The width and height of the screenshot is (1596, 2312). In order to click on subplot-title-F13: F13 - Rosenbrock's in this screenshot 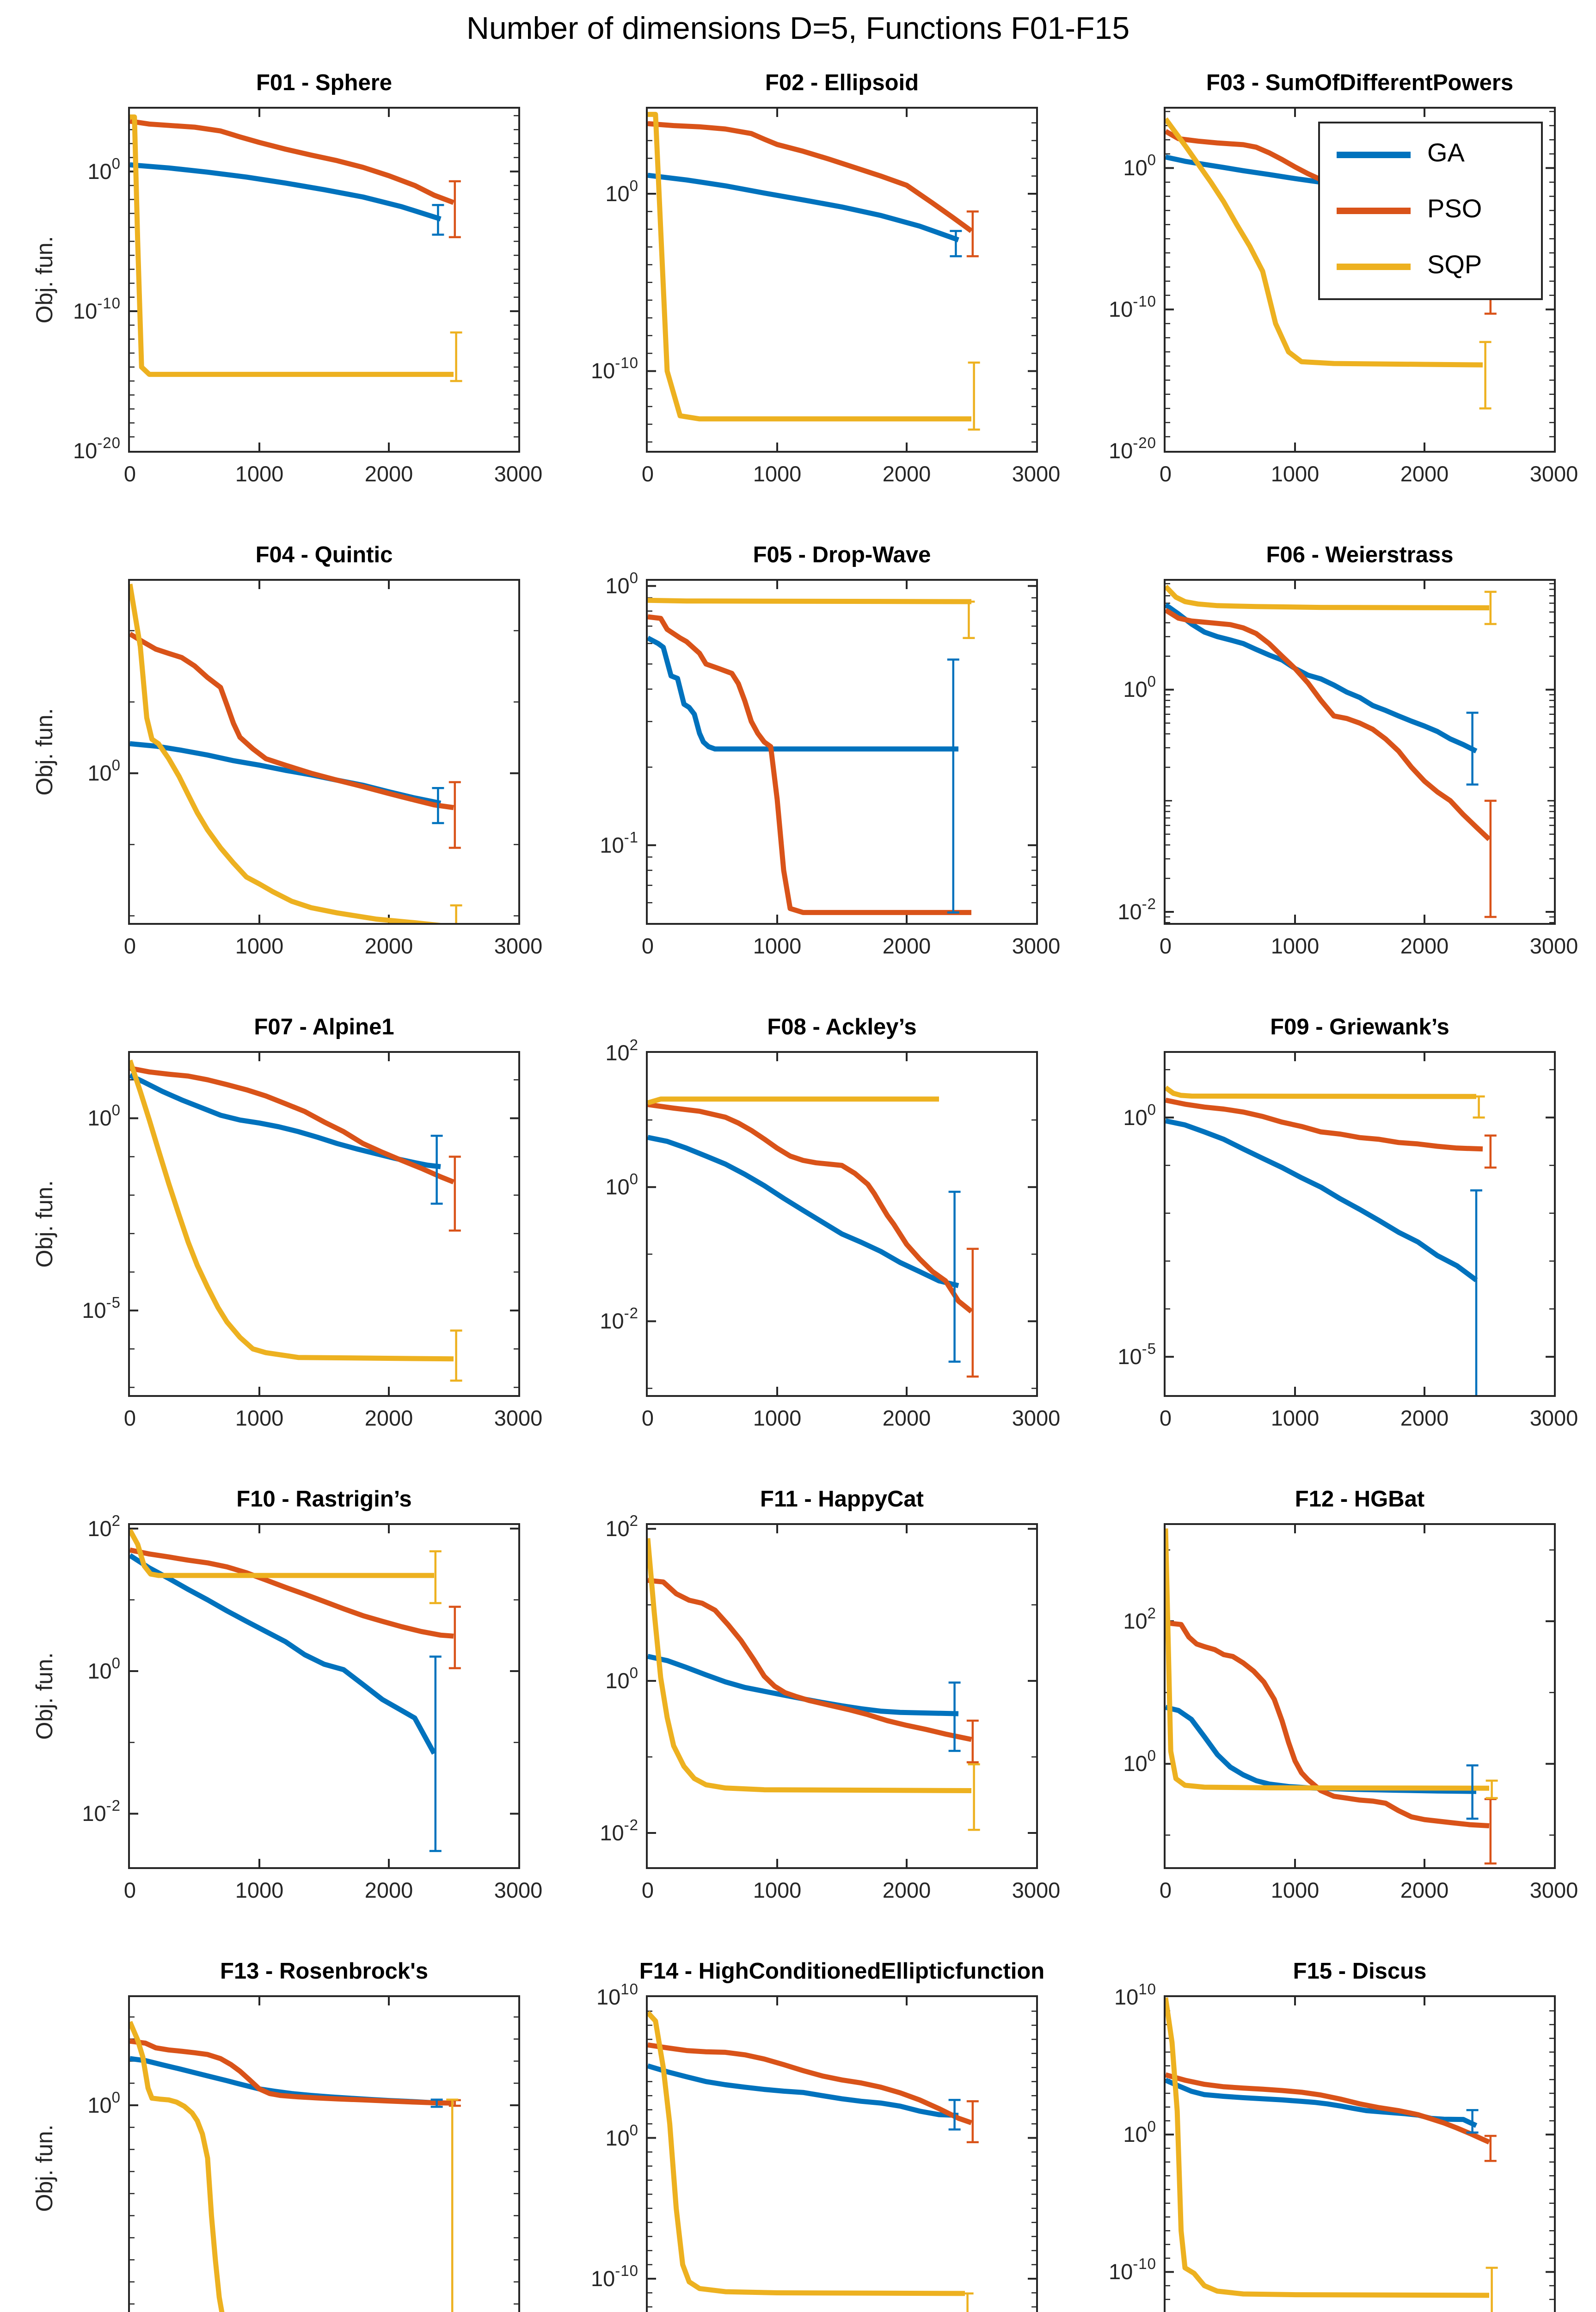, I will do `click(324, 1971)`.